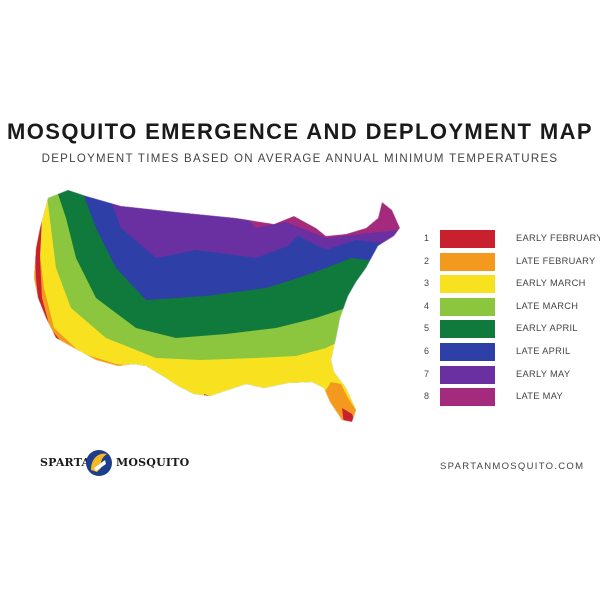 The image size is (600, 600). What do you see at coordinates (504, 331) in the screenshot?
I see `legend-item: 5 EARLY APRIL` at bounding box center [504, 331].